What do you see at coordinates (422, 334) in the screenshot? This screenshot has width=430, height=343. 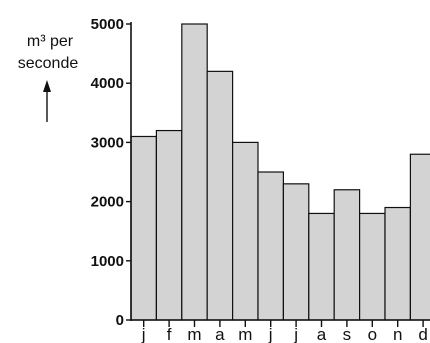 I see `x-tick-label-12: d` at bounding box center [422, 334].